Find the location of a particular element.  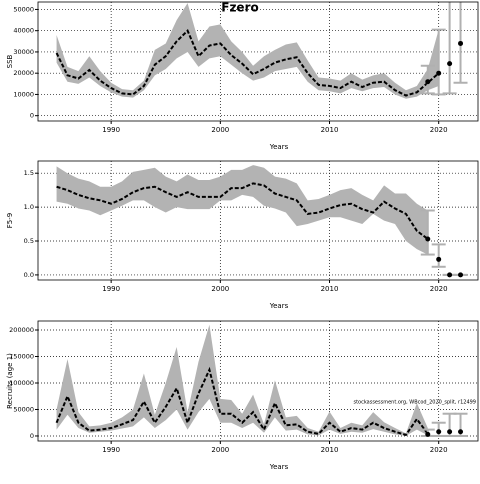

y-tick-label: 20000 is located at coordinates (23, 73).